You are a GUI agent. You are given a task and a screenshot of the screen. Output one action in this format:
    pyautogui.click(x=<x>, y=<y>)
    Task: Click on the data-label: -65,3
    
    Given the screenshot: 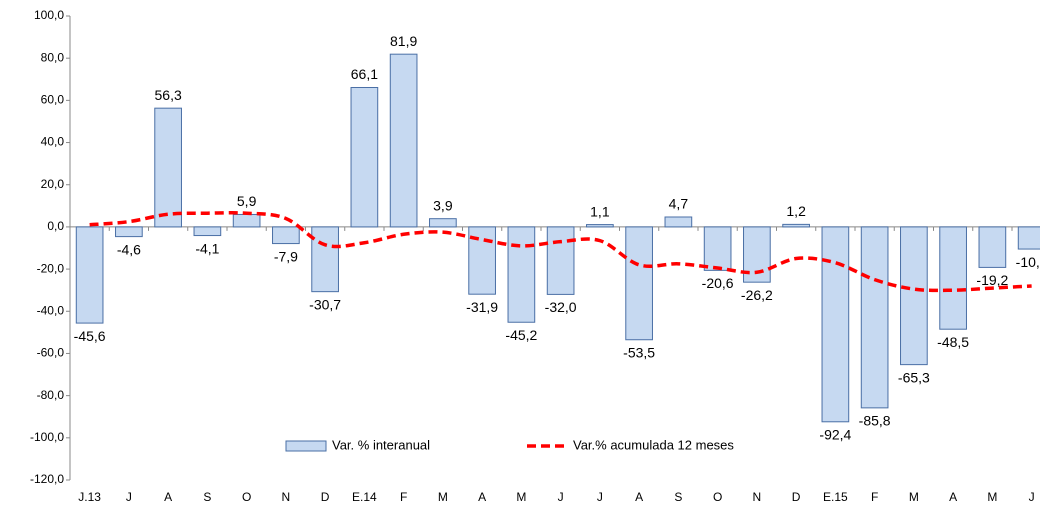 What is the action you would take?
    pyautogui.click(x=914, y=377)
    